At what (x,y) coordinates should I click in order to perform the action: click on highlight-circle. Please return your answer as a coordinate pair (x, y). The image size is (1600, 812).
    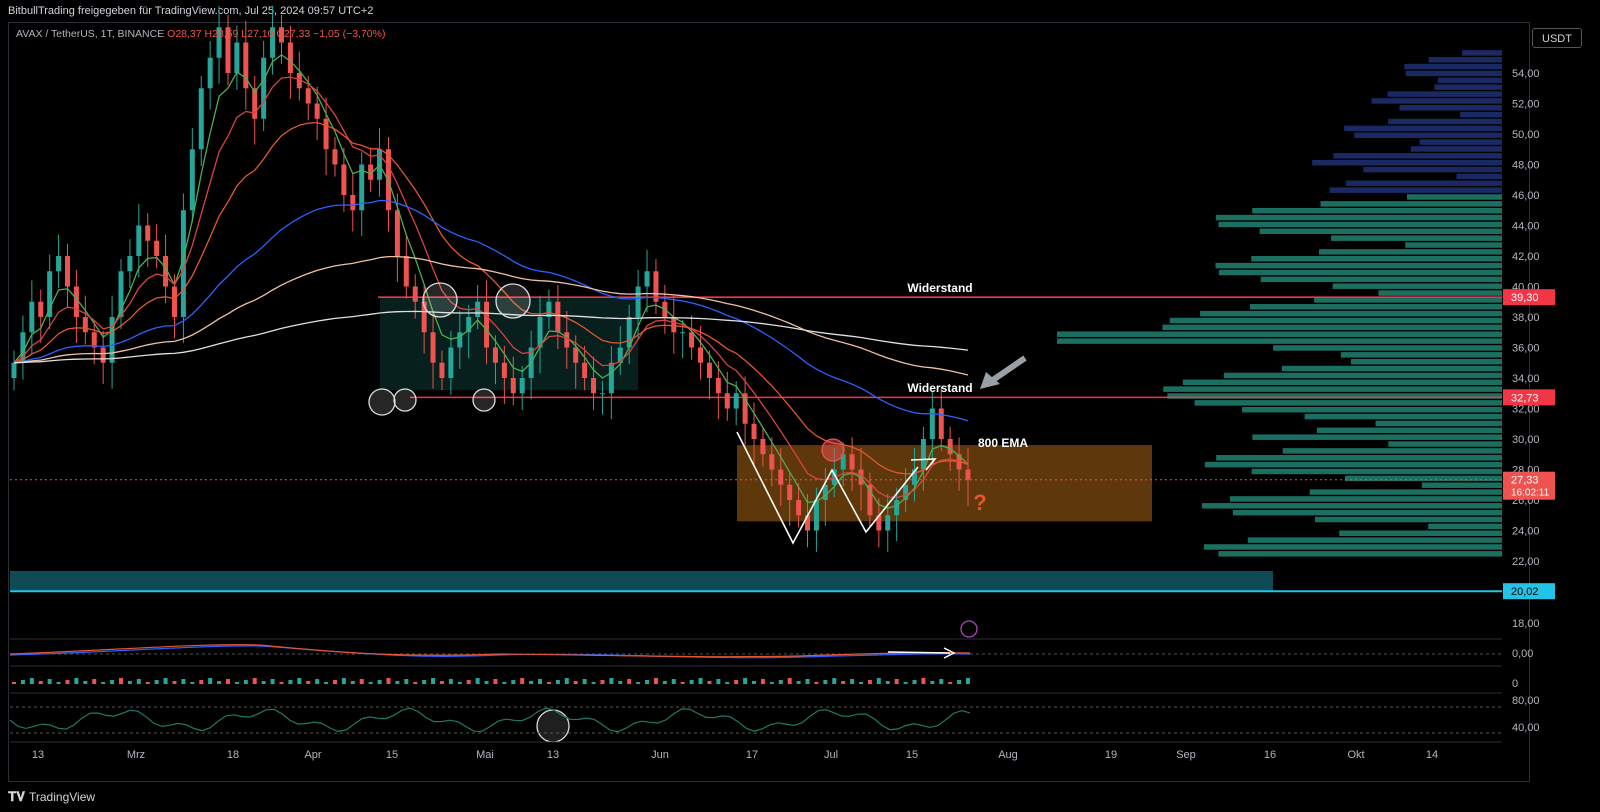
    Looking at the image, I should click on (382, 402).